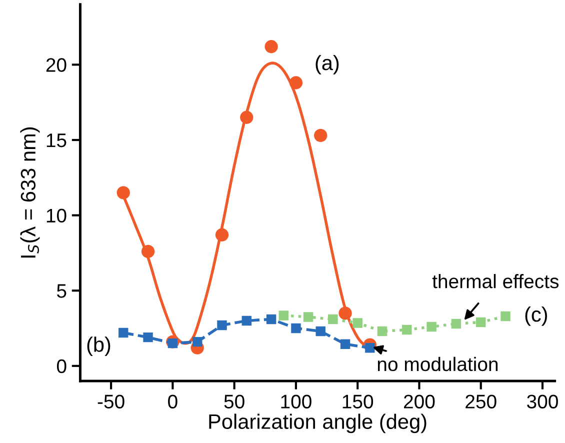 The image size is (565, 443). Describe the element at coordinates (30, 192) in the screenshot. I see `y-axis-title: I$_{S}$(λ = 633 nm)` at that location.